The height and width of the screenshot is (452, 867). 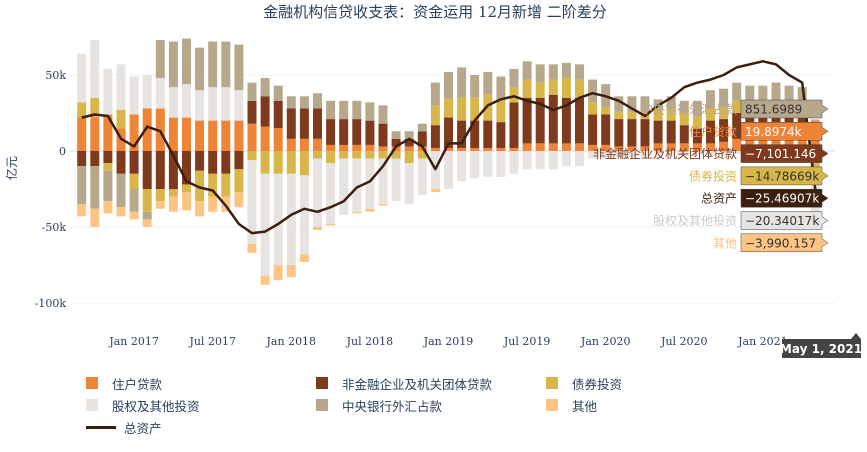 What do you see at coordinates (636, 405) in the screenshot?
I see `legend-item-other: 其他` at bounding box center [636, 405].